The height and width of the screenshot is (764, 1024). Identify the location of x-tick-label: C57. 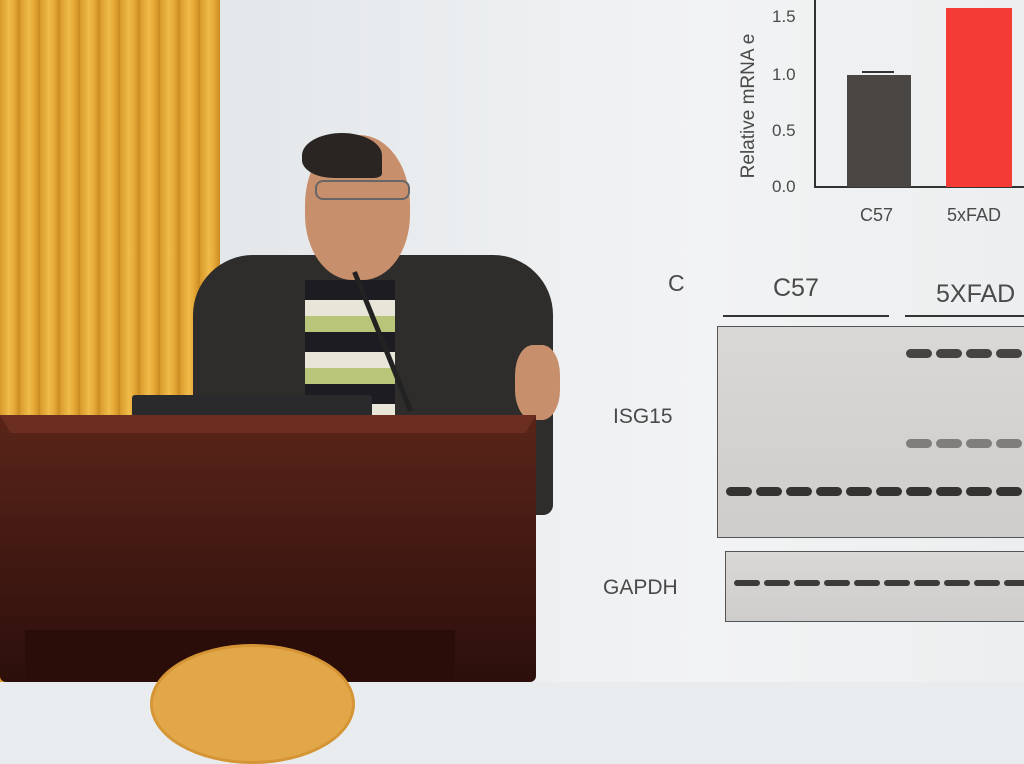
(877, 215).